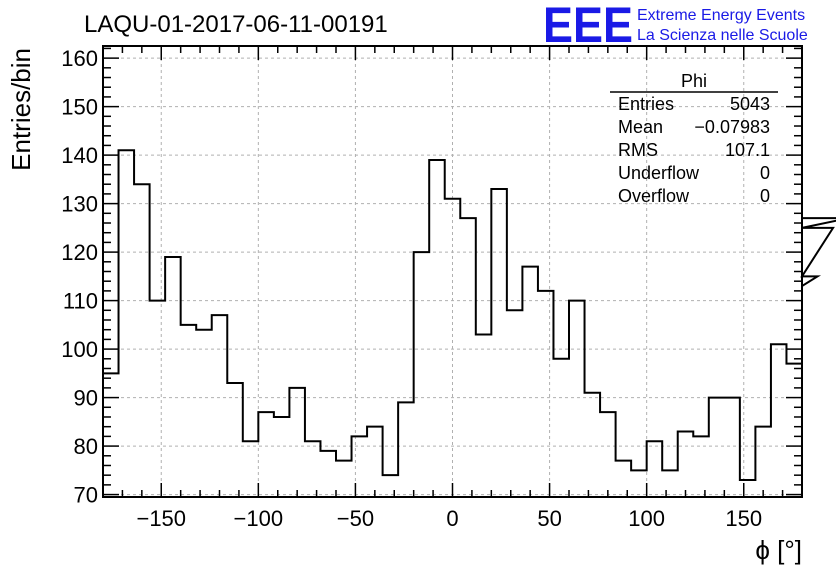 The height and width of the screenshot is (572, 836). I want to click on x-tick-label: −50, so click(355, 518).